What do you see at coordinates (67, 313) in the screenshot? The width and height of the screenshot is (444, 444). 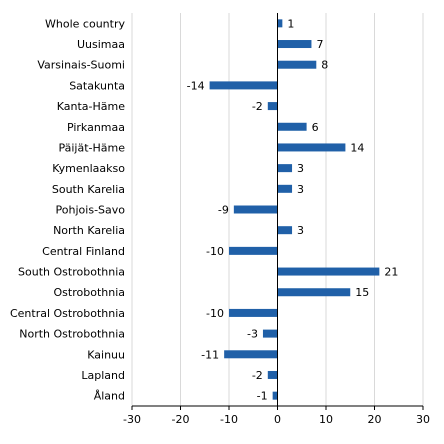 I see `category-label: Central Ostrobothnia` at bounding box center [67, 313].